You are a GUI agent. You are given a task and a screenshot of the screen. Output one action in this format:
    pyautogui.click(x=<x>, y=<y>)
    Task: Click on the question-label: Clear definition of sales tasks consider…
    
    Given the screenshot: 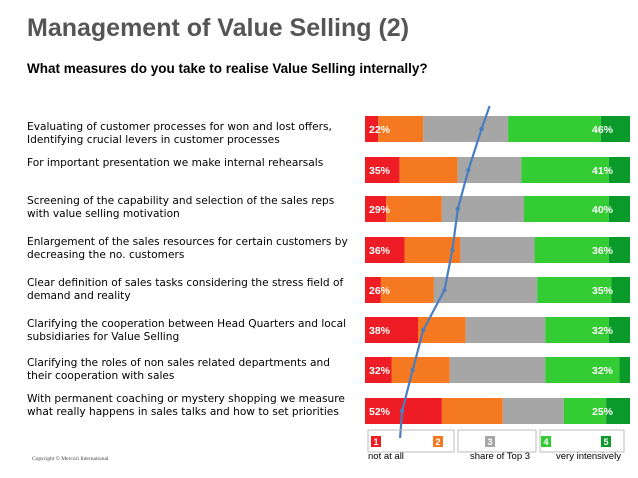 What is the action you would take?
    pyautogui.click(x=185, y=289)
    